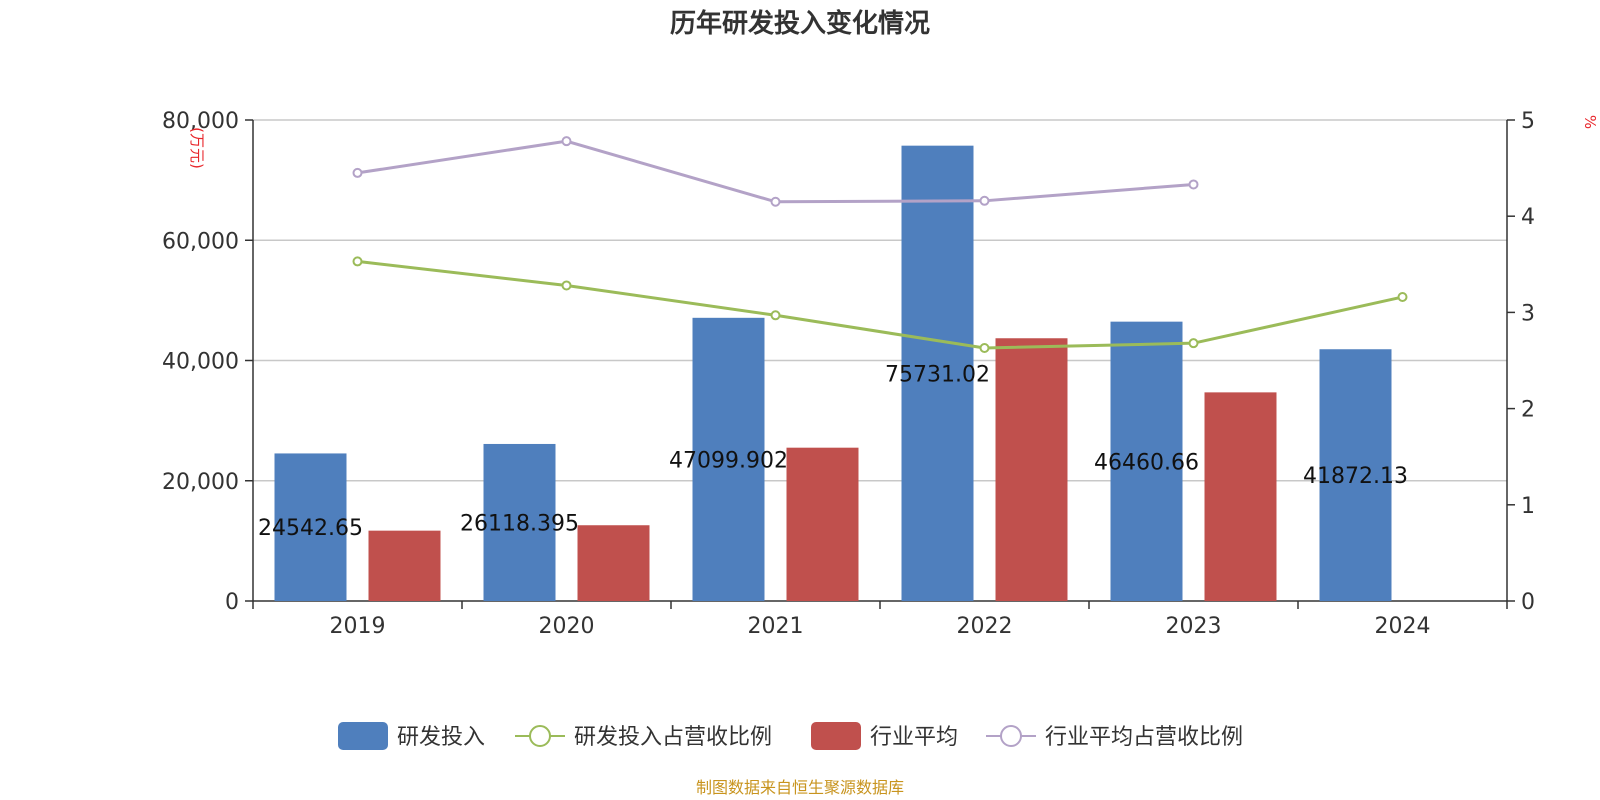 This screenshot has height=800, width=1600. Describe the element at coordinates (197, 148) in the screenshot. I see `left-axis-unit: (万元)` at that location.